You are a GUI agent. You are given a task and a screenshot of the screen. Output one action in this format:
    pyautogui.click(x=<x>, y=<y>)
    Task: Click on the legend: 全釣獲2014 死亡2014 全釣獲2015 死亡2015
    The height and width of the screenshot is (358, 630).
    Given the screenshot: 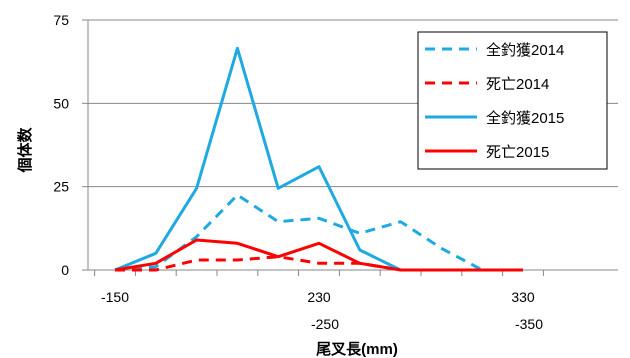 What is the action you would take?
    pyautogui.click(x=512, y=100)
    